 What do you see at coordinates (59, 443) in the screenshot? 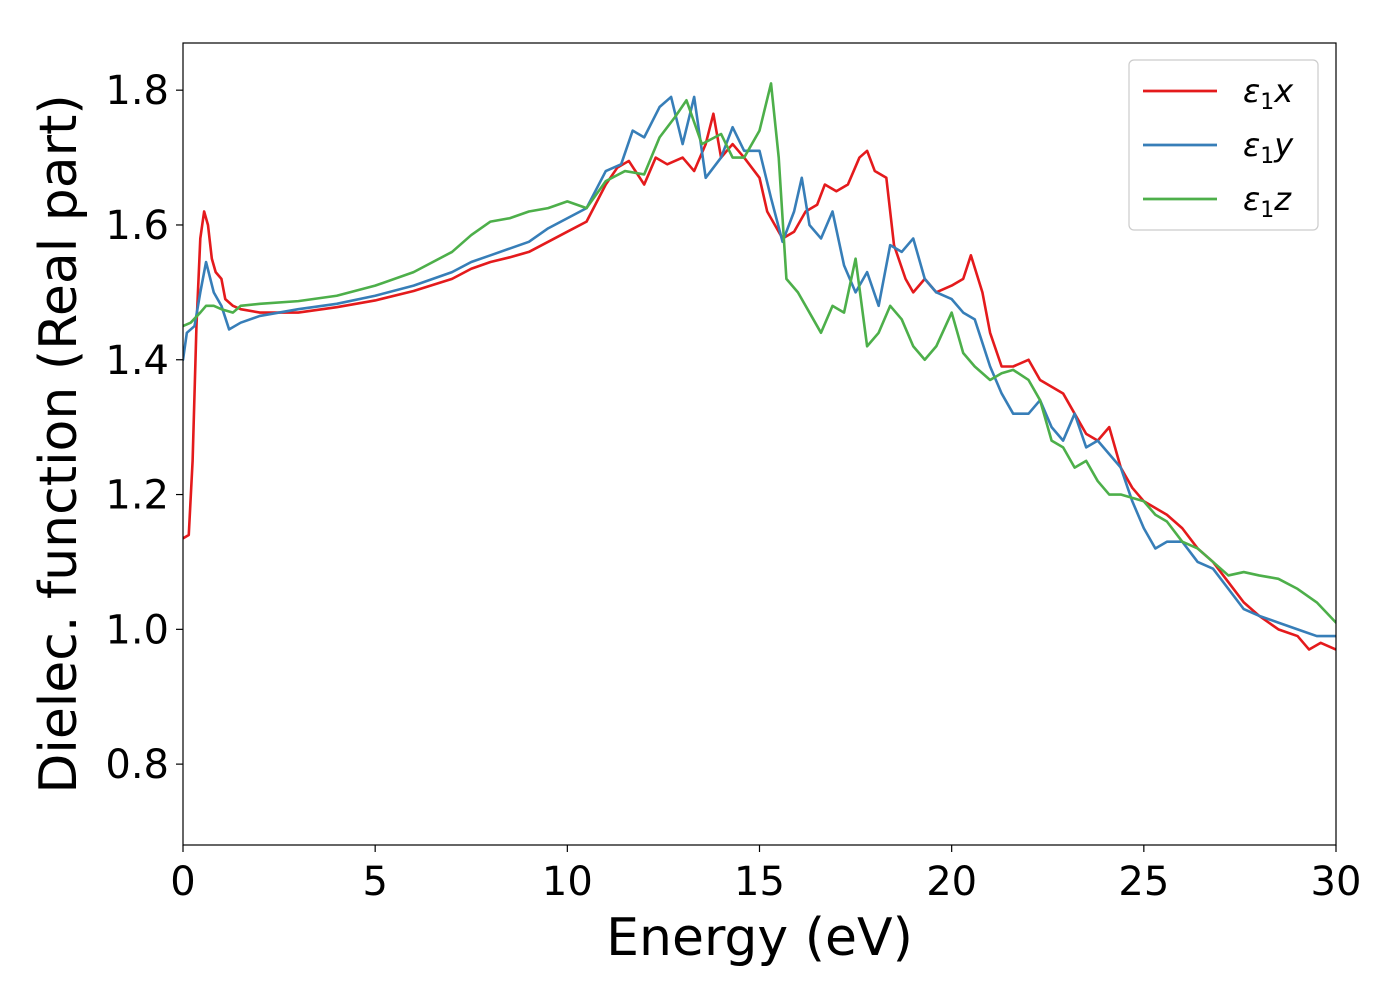
I see `y-axis-title: Dielec. function (Real part)` at bounding box center [59, 443].